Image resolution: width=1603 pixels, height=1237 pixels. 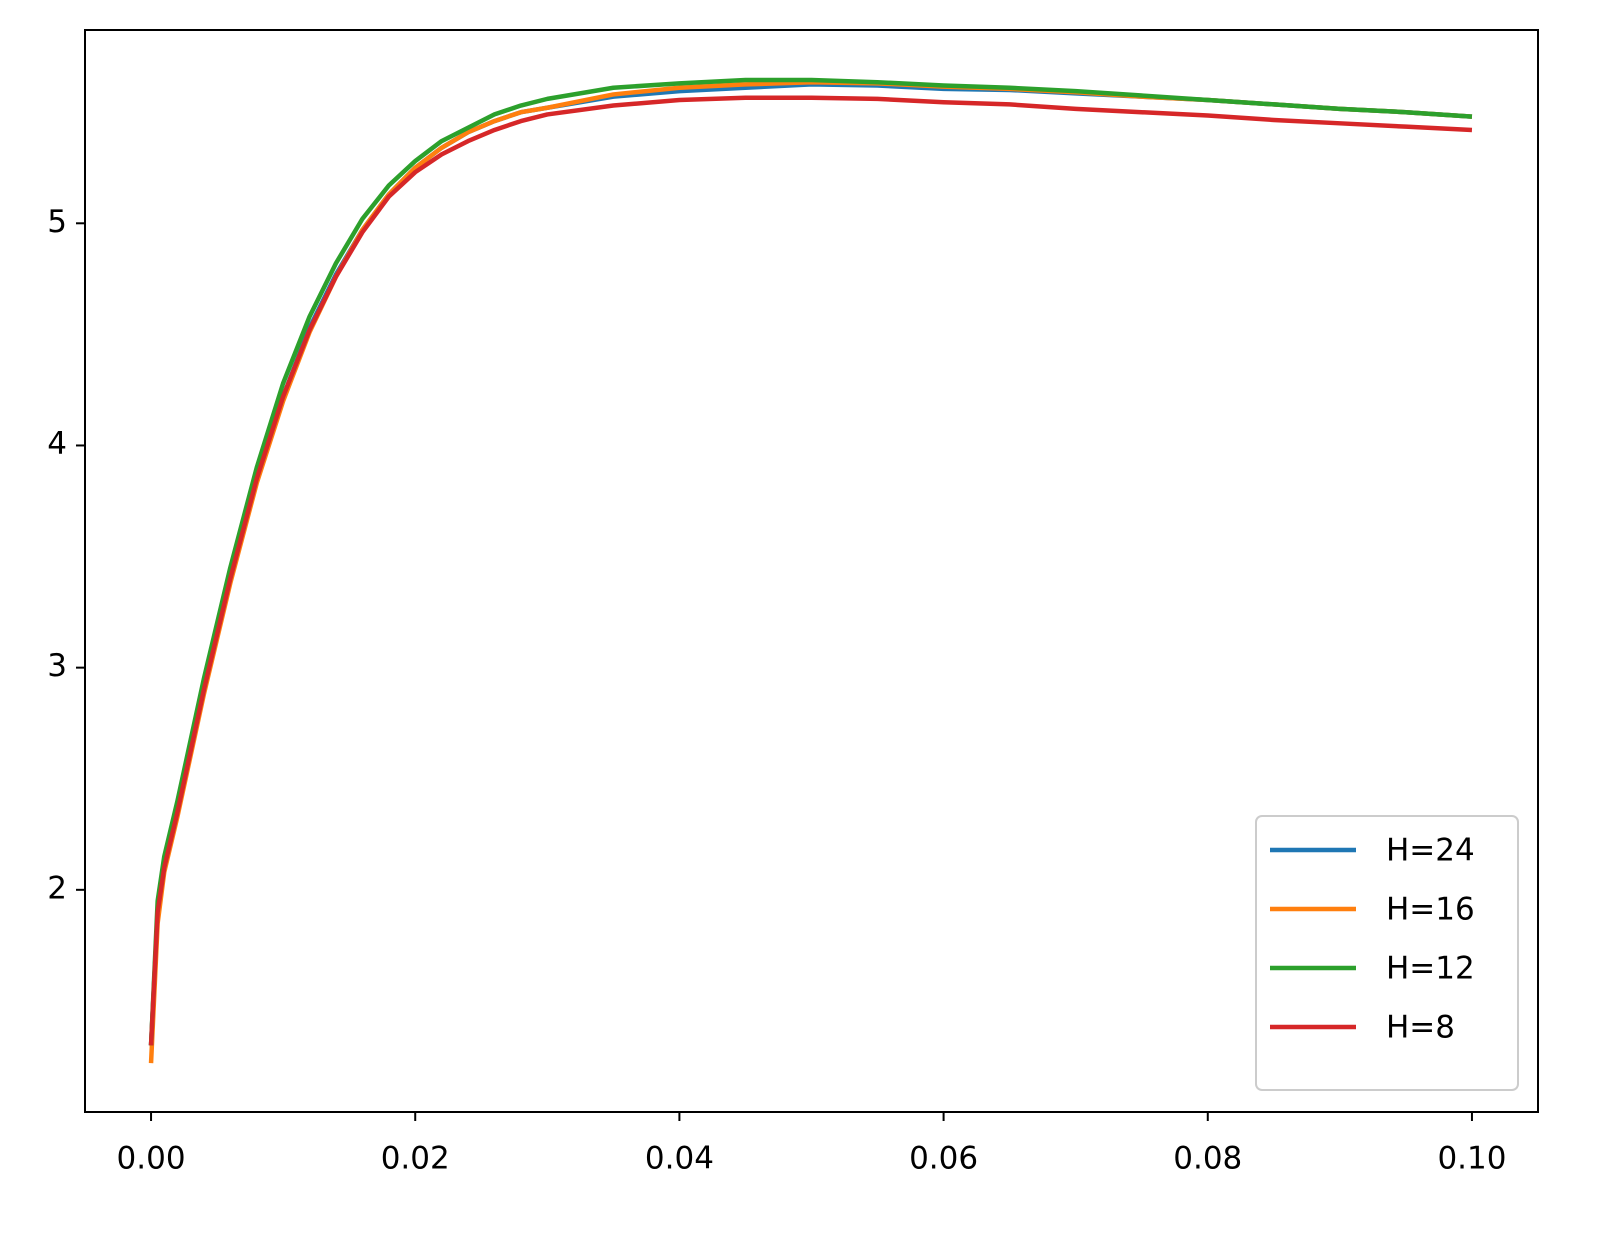 What do you see at coordinates (57, 888) in the screenshot?
I see `y-tick-label: 2` at bounding box center [57, 888].